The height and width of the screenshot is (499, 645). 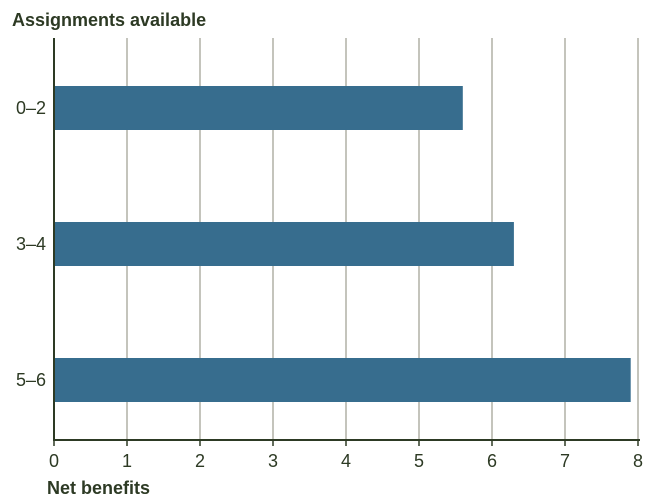 What do you see at coordinates (98, 488) in the screenshot?
I see `x-axis-label: Net benefits` at bounding box center [98, 488].